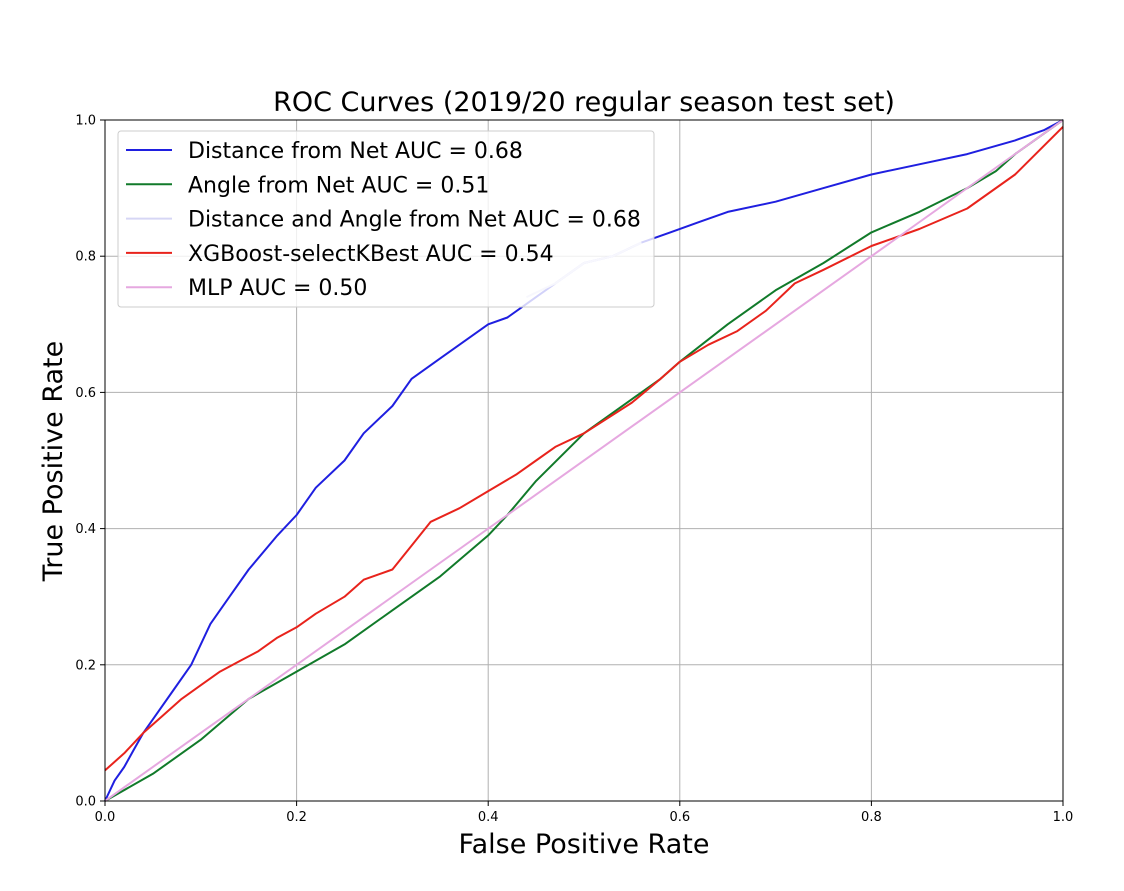  Describe the element at coordinates (488, 817) in the screenshot. I see `x-tick-label: 0.4` at that location.